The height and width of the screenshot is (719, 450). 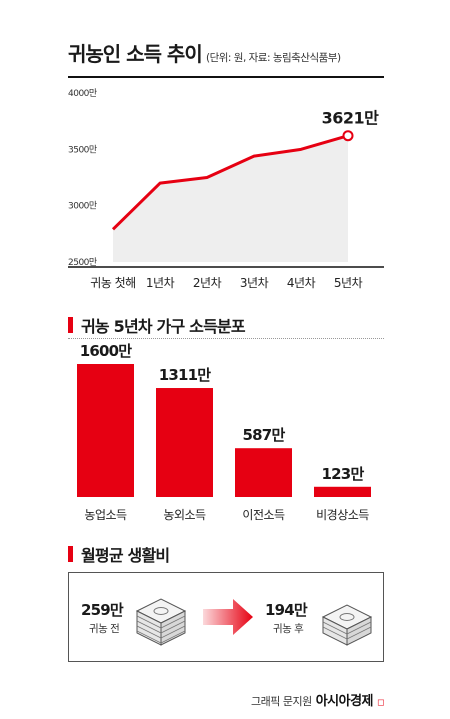 I want to click on x-tick-label: 1년차, so click(x=160, y=283).